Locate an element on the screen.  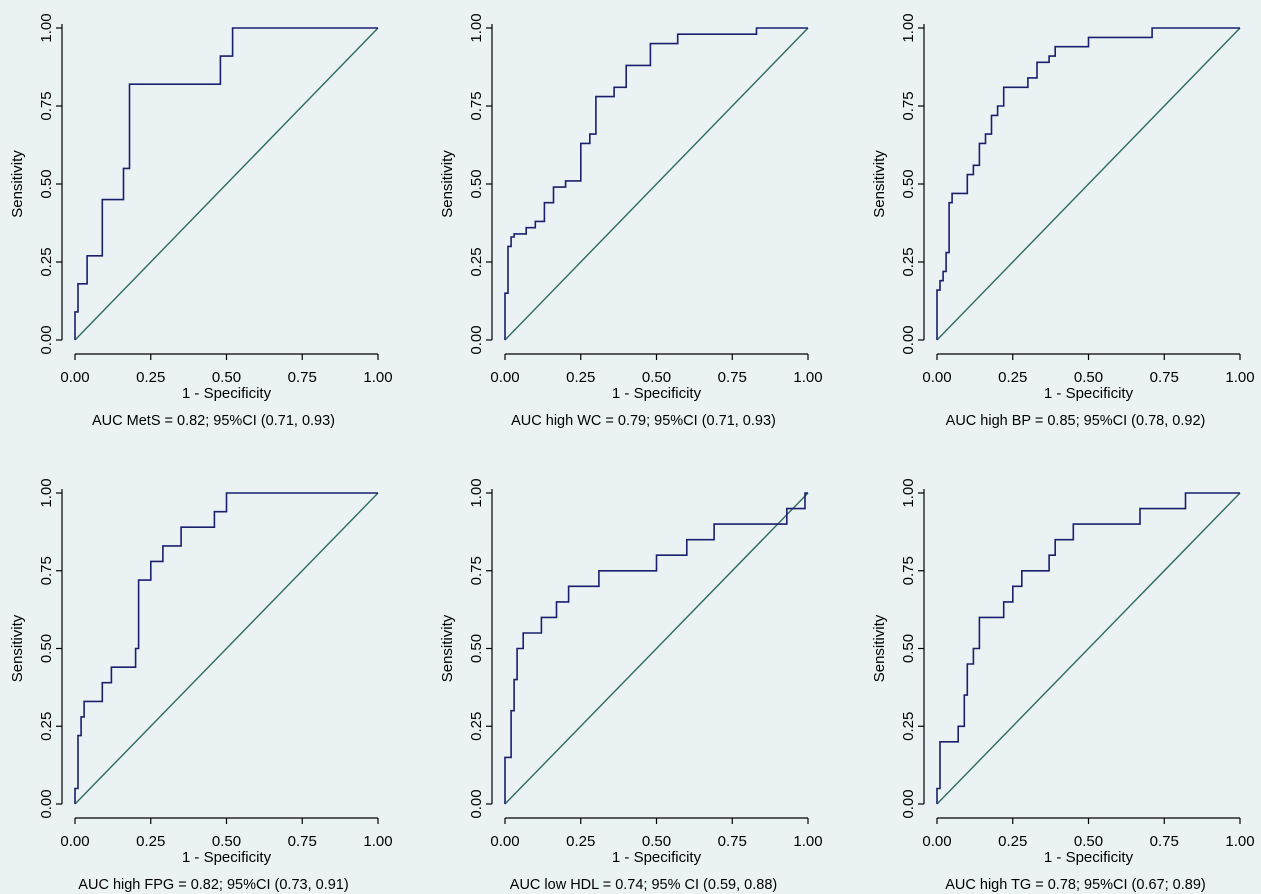
auc-caption: AUC high FPG = 0.82; 95%CI (0.73, 0.91) is located at coordinates (213, 885).